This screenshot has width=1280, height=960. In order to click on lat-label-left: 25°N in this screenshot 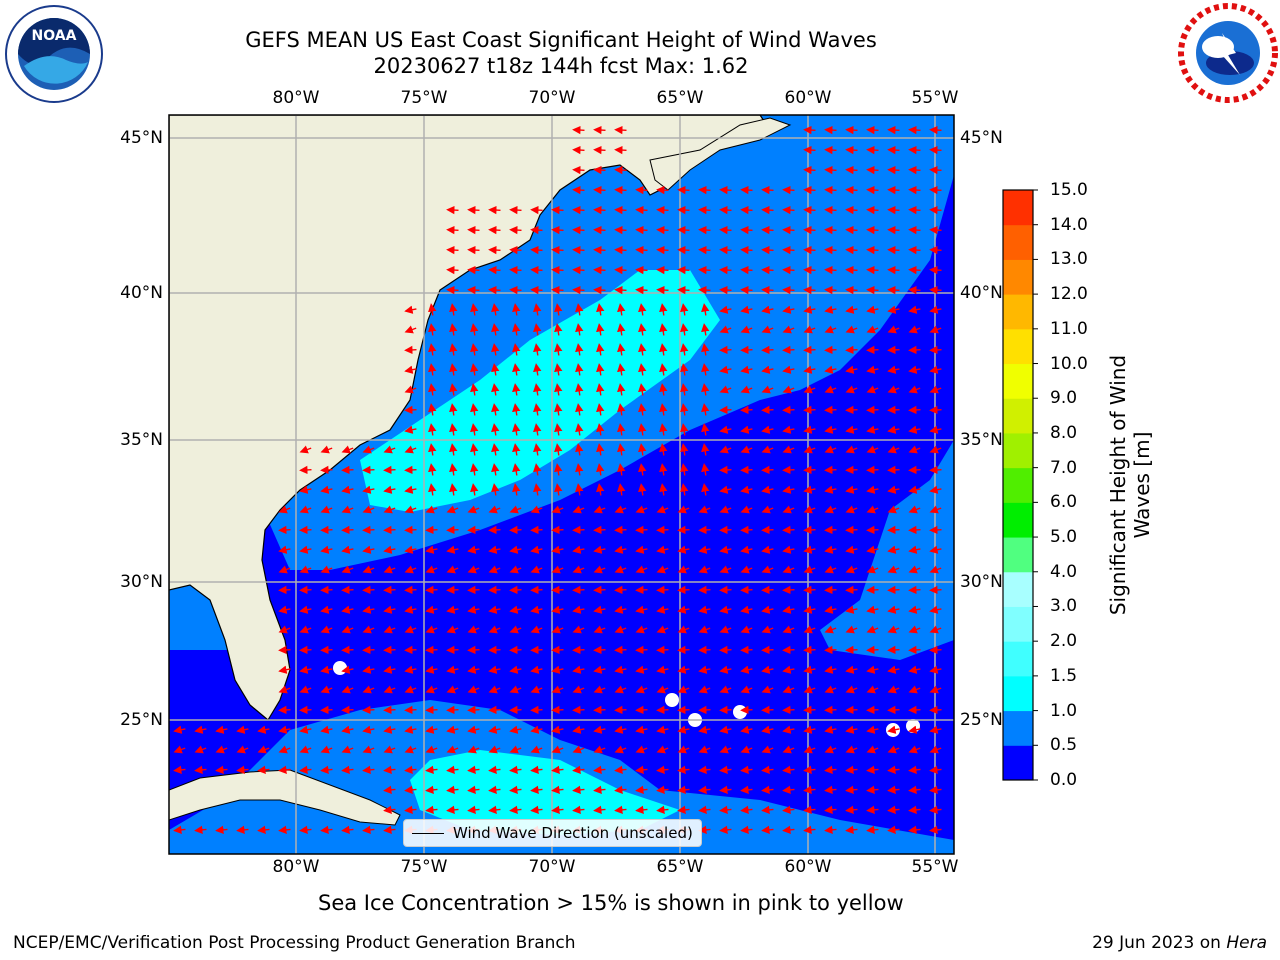, I will do `click(141, 720)`.